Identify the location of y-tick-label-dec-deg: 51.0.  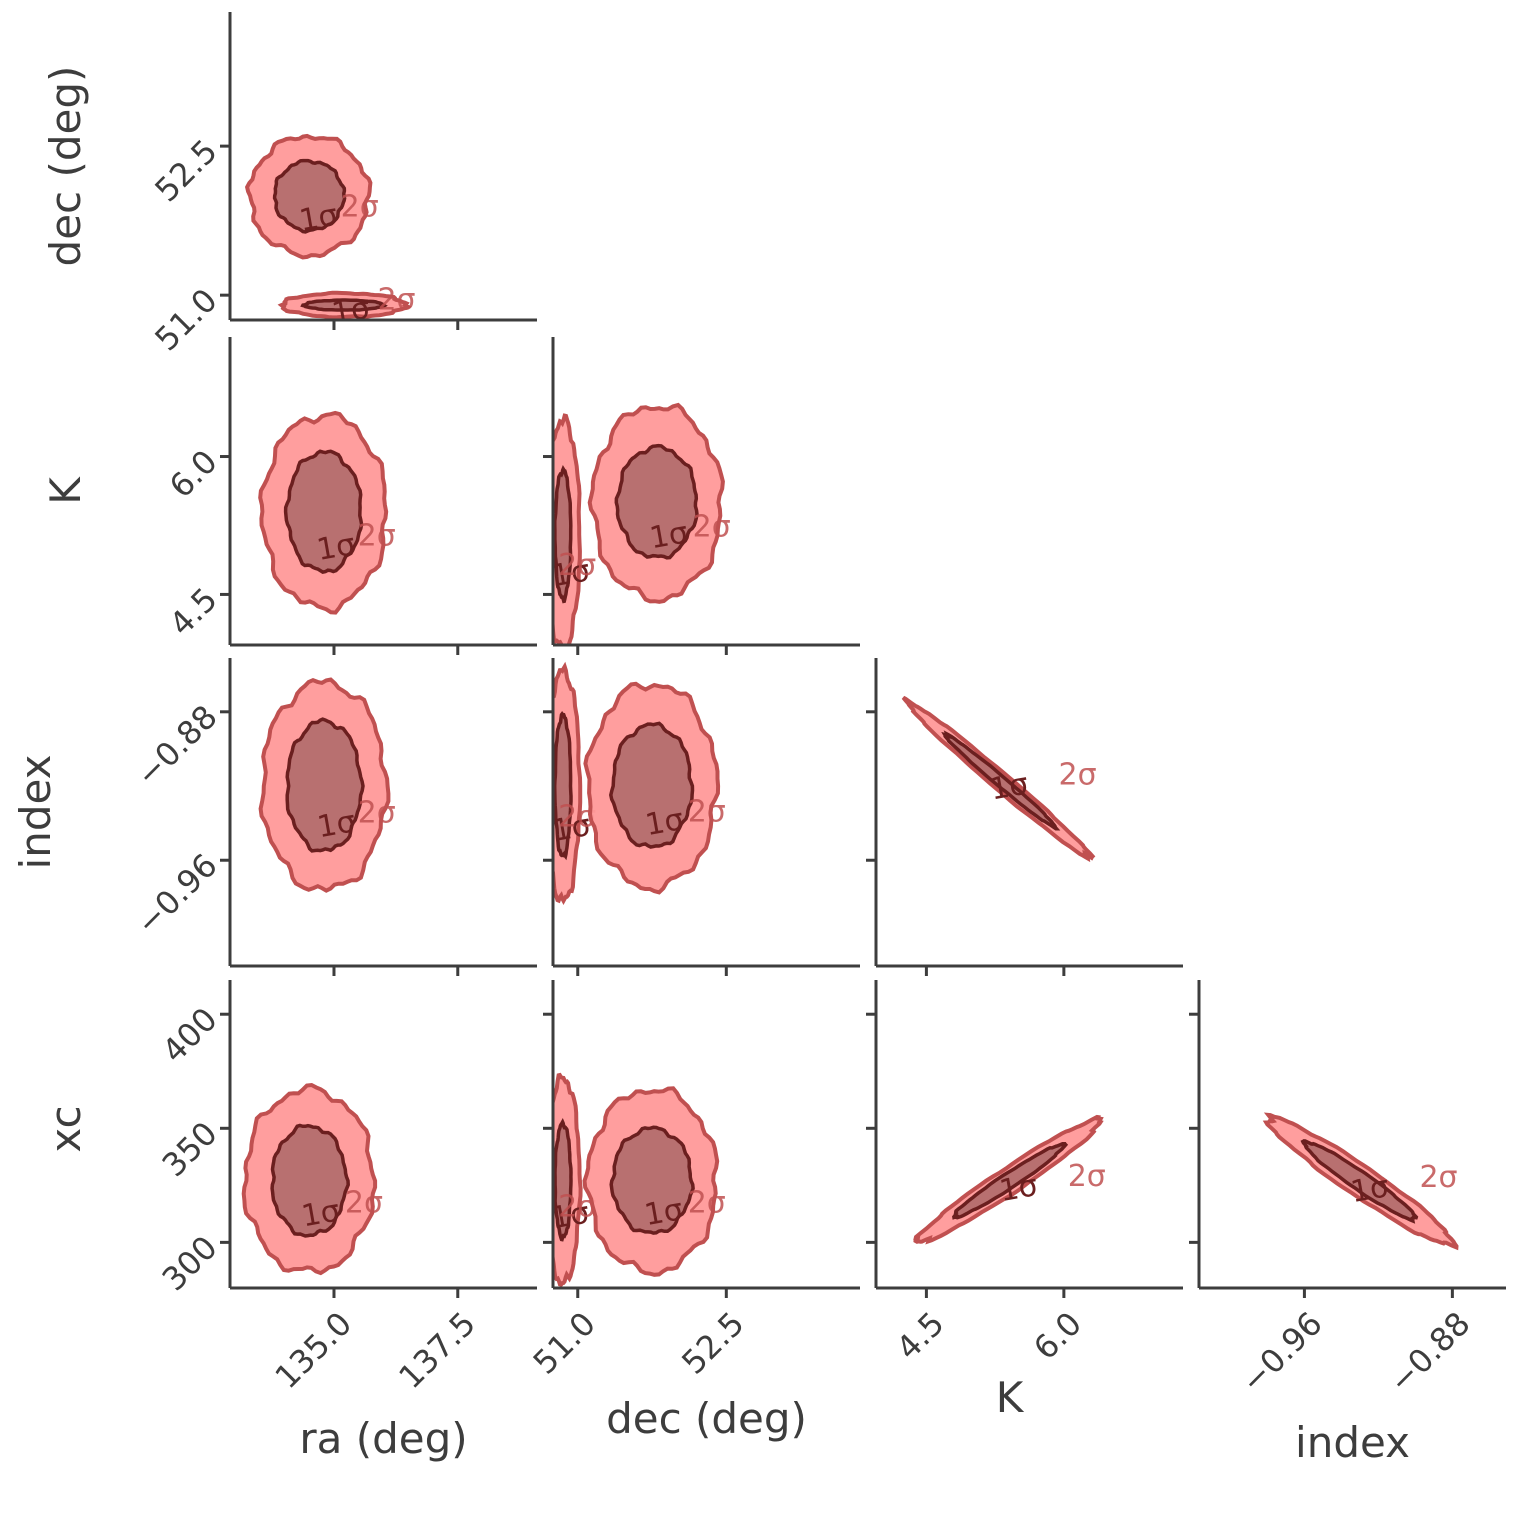
(185, 319).